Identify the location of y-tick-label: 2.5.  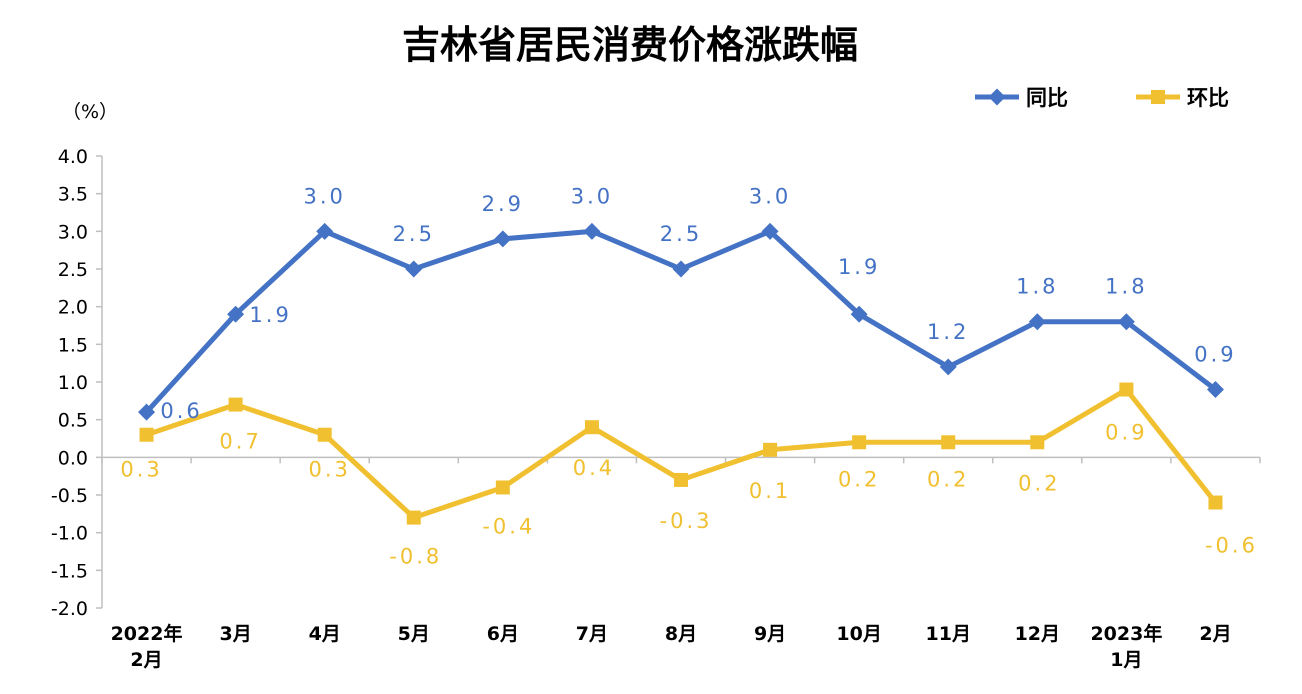
(73, 270).